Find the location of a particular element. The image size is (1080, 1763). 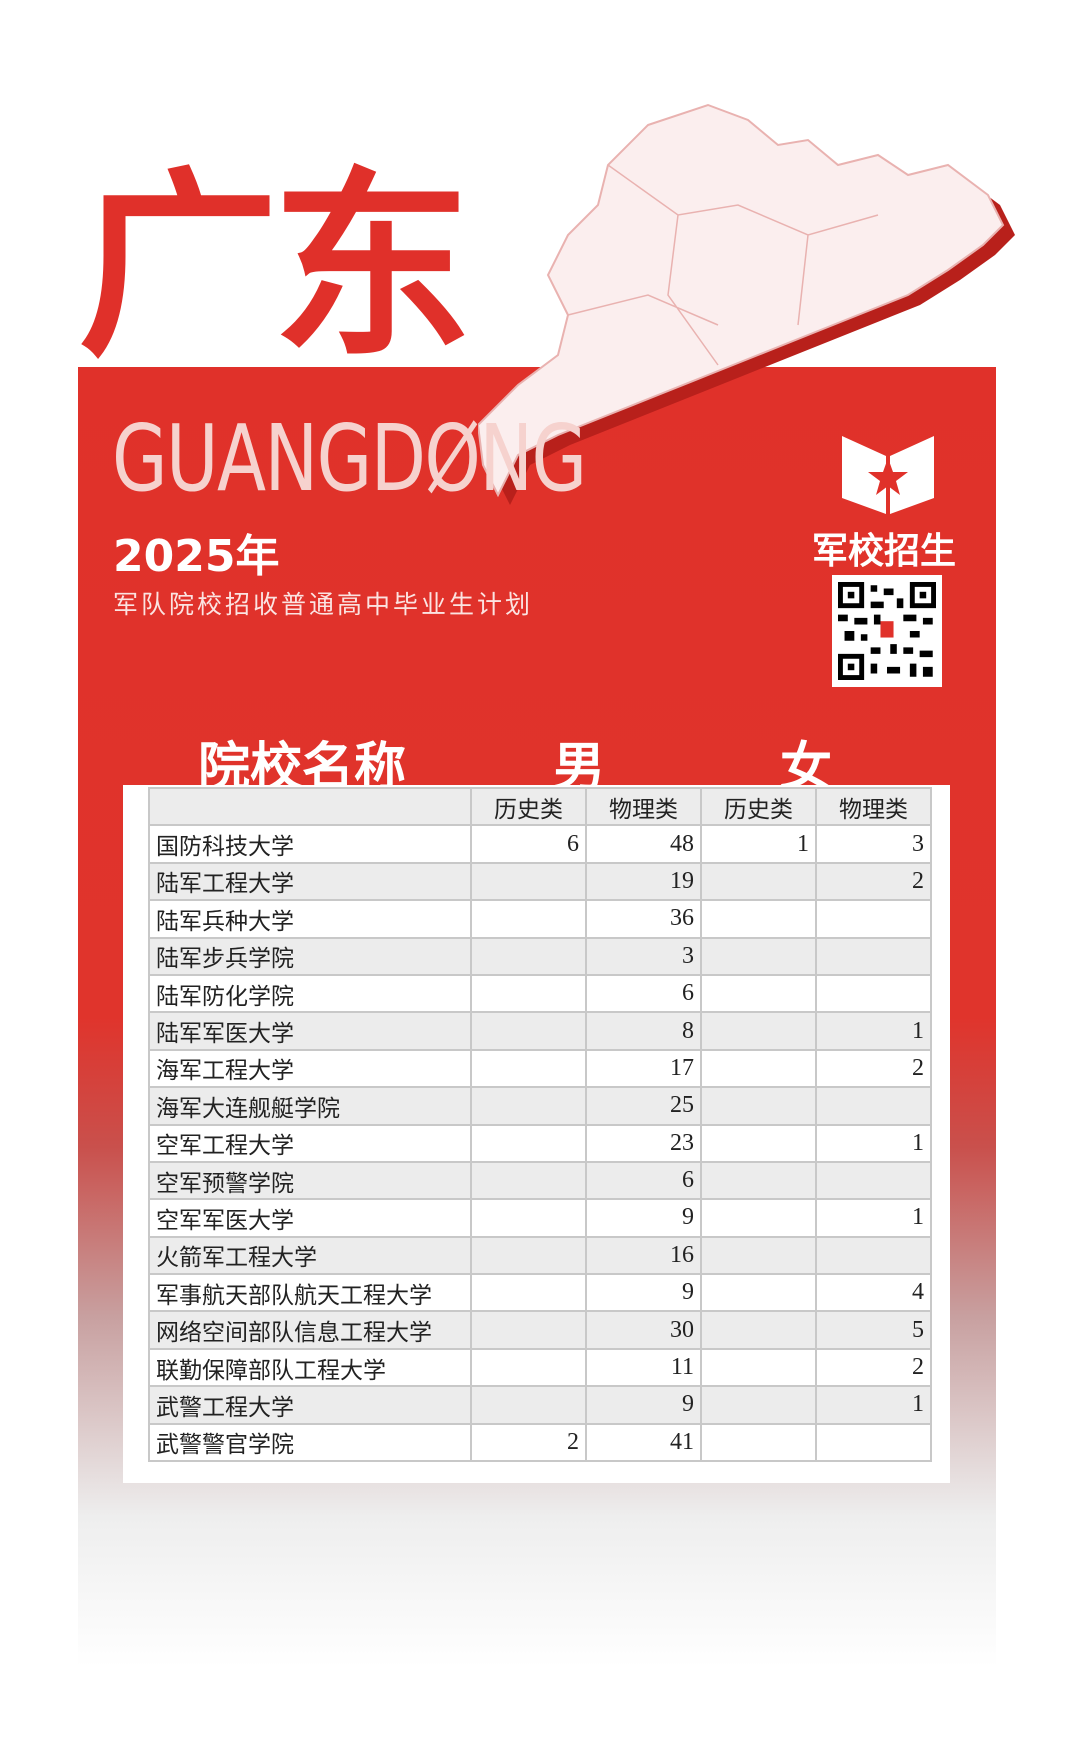

table-row: 空军预警学院 6 is located at coordinates (540, 1180).